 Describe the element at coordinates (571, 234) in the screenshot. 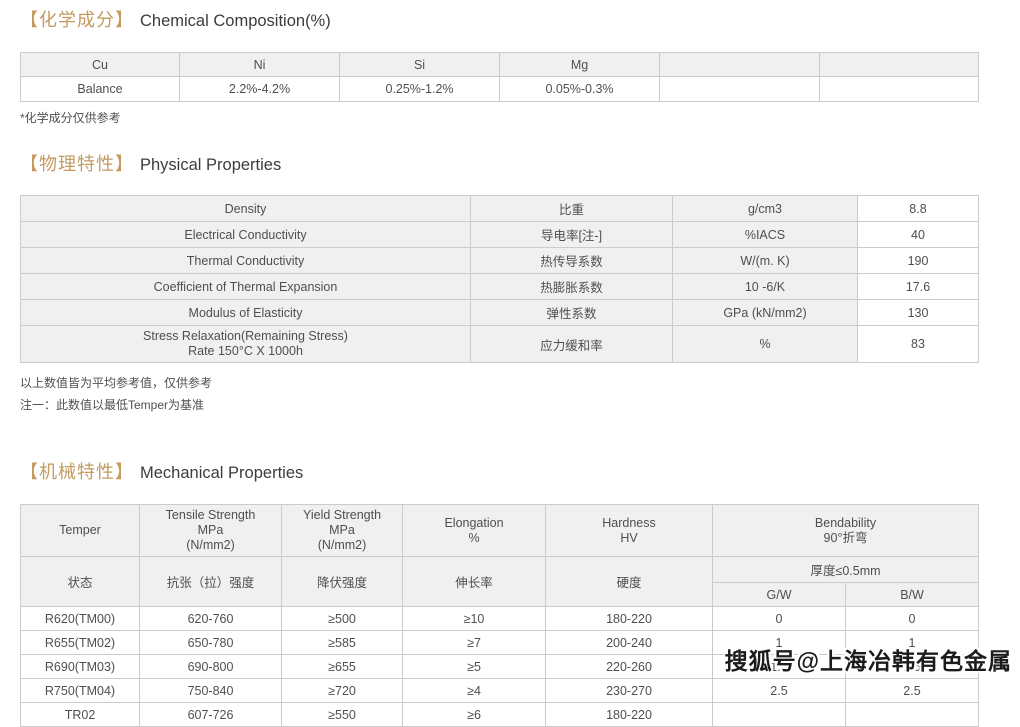

I see `phys-name-zh: 导电率[注-]` at that location.